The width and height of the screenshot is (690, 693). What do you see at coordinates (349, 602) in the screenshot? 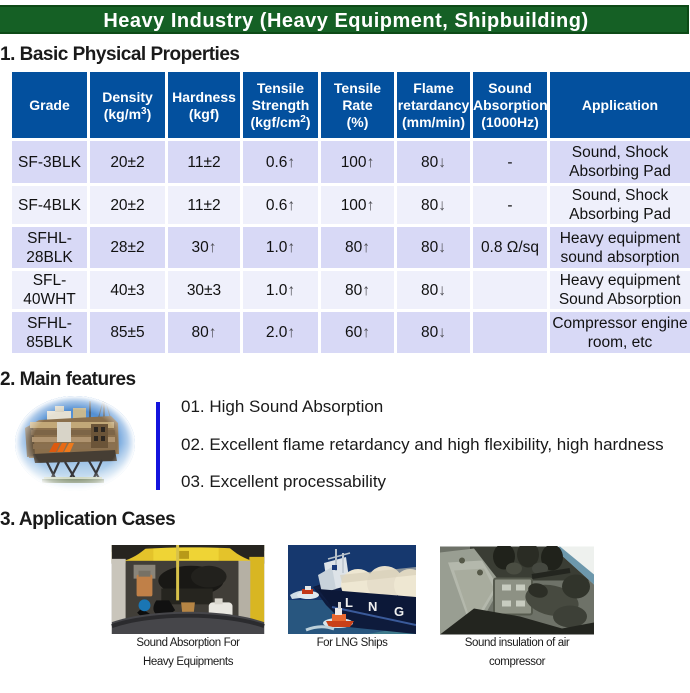
I see `svg-text: L` at bounding box center [349, 602].